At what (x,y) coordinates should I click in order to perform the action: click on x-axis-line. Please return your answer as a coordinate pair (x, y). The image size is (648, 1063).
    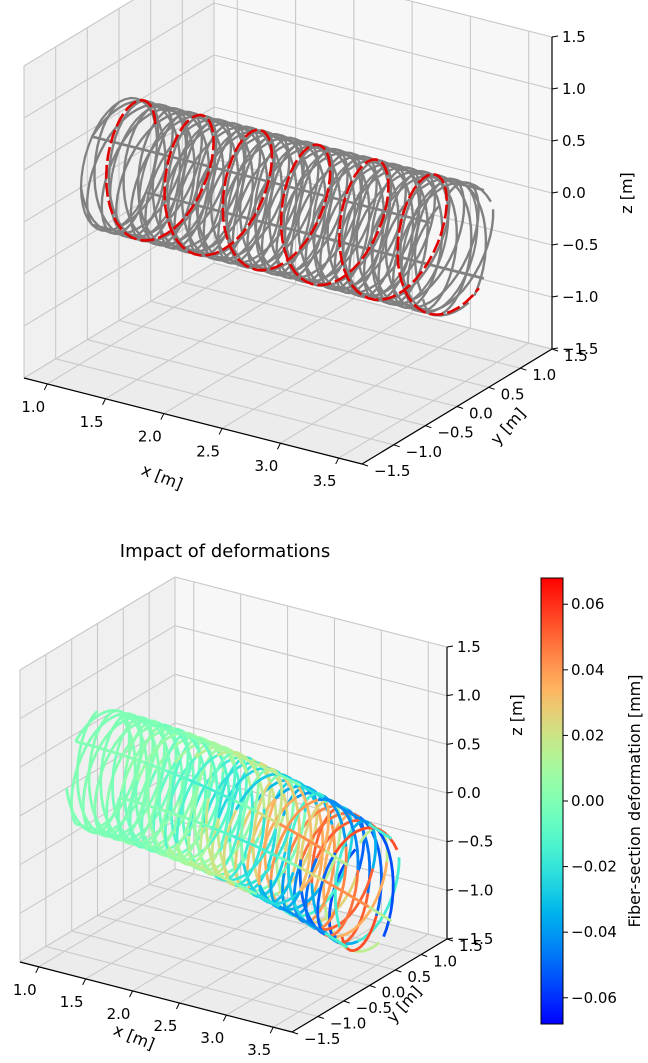
    Looking at the image, I should click on (156, 997).